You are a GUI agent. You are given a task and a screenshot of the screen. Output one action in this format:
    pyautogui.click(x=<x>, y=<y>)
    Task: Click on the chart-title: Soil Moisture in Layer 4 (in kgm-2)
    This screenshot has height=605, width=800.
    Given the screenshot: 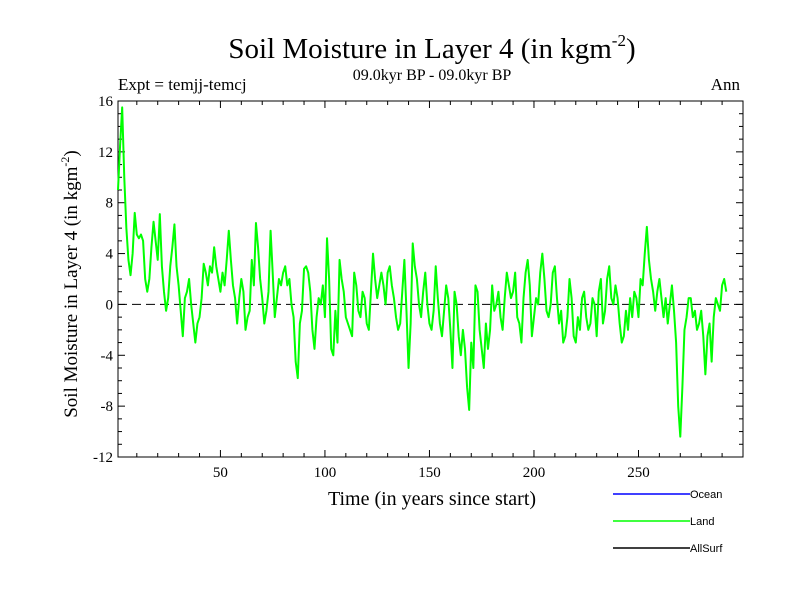 What is the action you would take?
    pyautogui.click(x=431, y=48)
    